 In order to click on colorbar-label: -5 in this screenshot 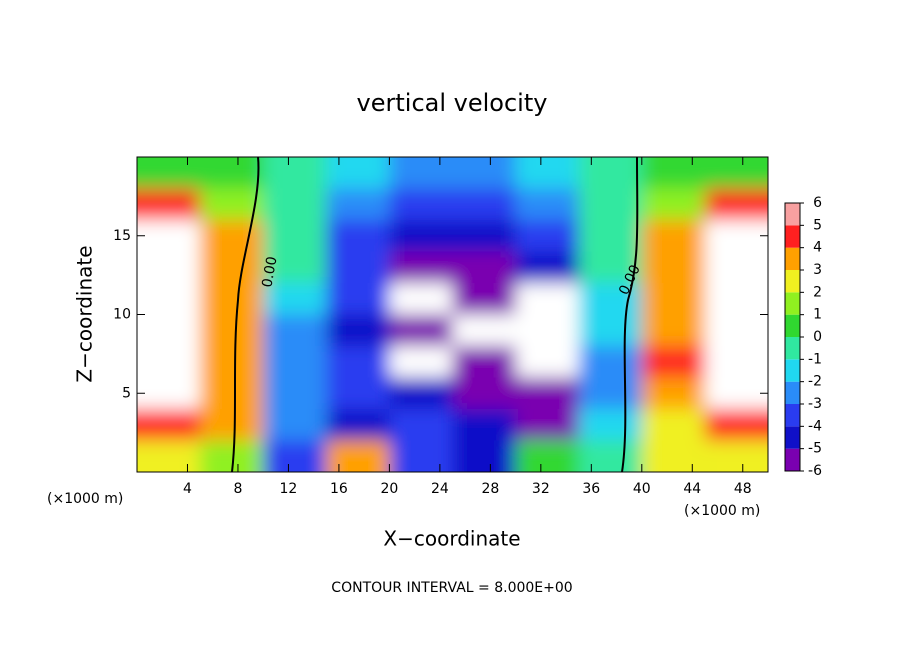, I will do `click(815, 449)`.